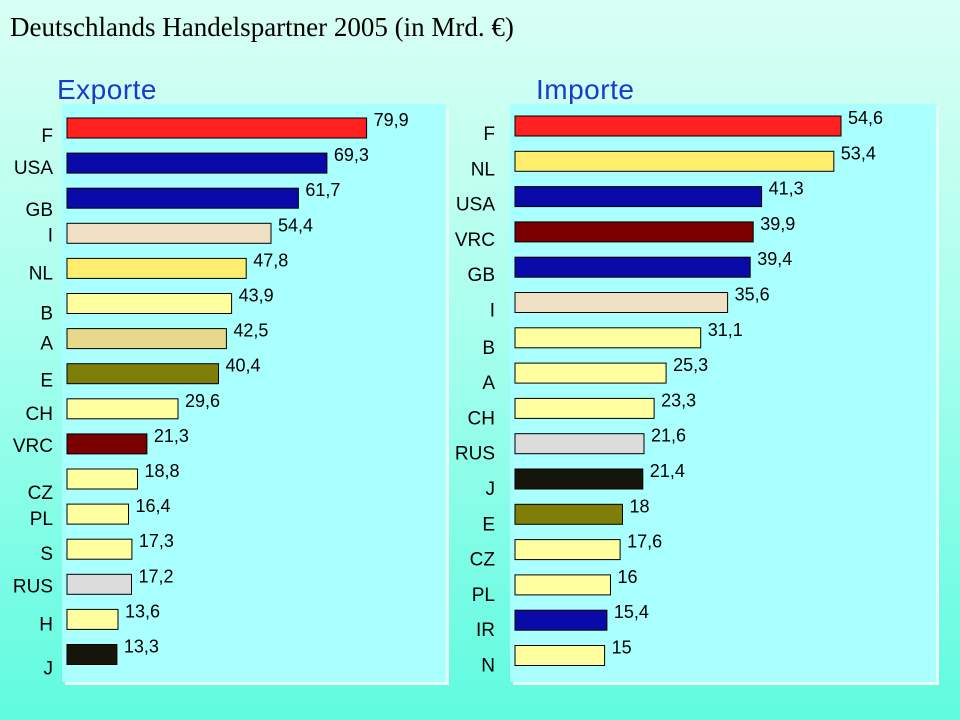  Describe the element at coordinates (47, 136) in the screenshot. I see `exporte-category-label: F` at that location.